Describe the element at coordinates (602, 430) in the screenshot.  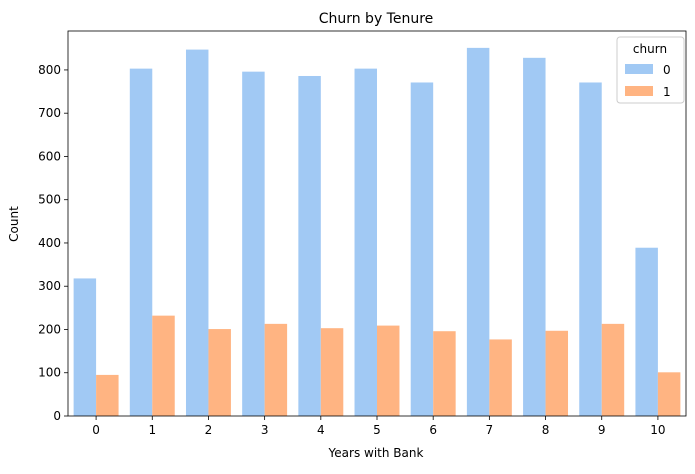
I see `x-tick-label: 9` at that location.